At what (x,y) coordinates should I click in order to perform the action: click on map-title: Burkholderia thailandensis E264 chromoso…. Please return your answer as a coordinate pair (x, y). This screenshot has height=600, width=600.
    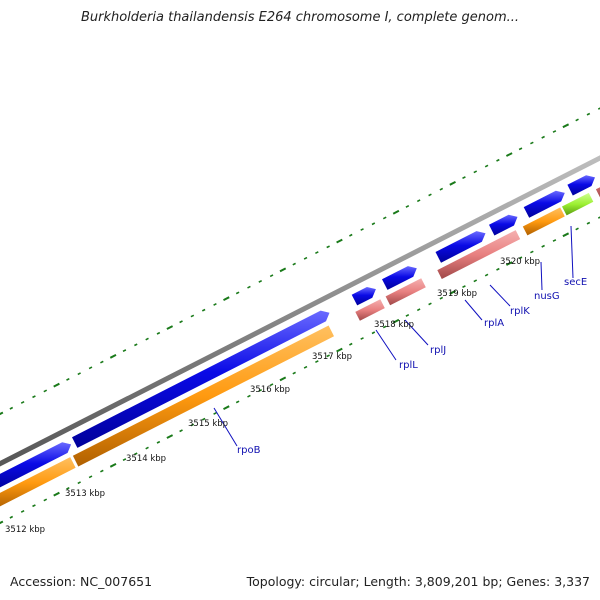
    Looking at the image, I should click on (300, 17).